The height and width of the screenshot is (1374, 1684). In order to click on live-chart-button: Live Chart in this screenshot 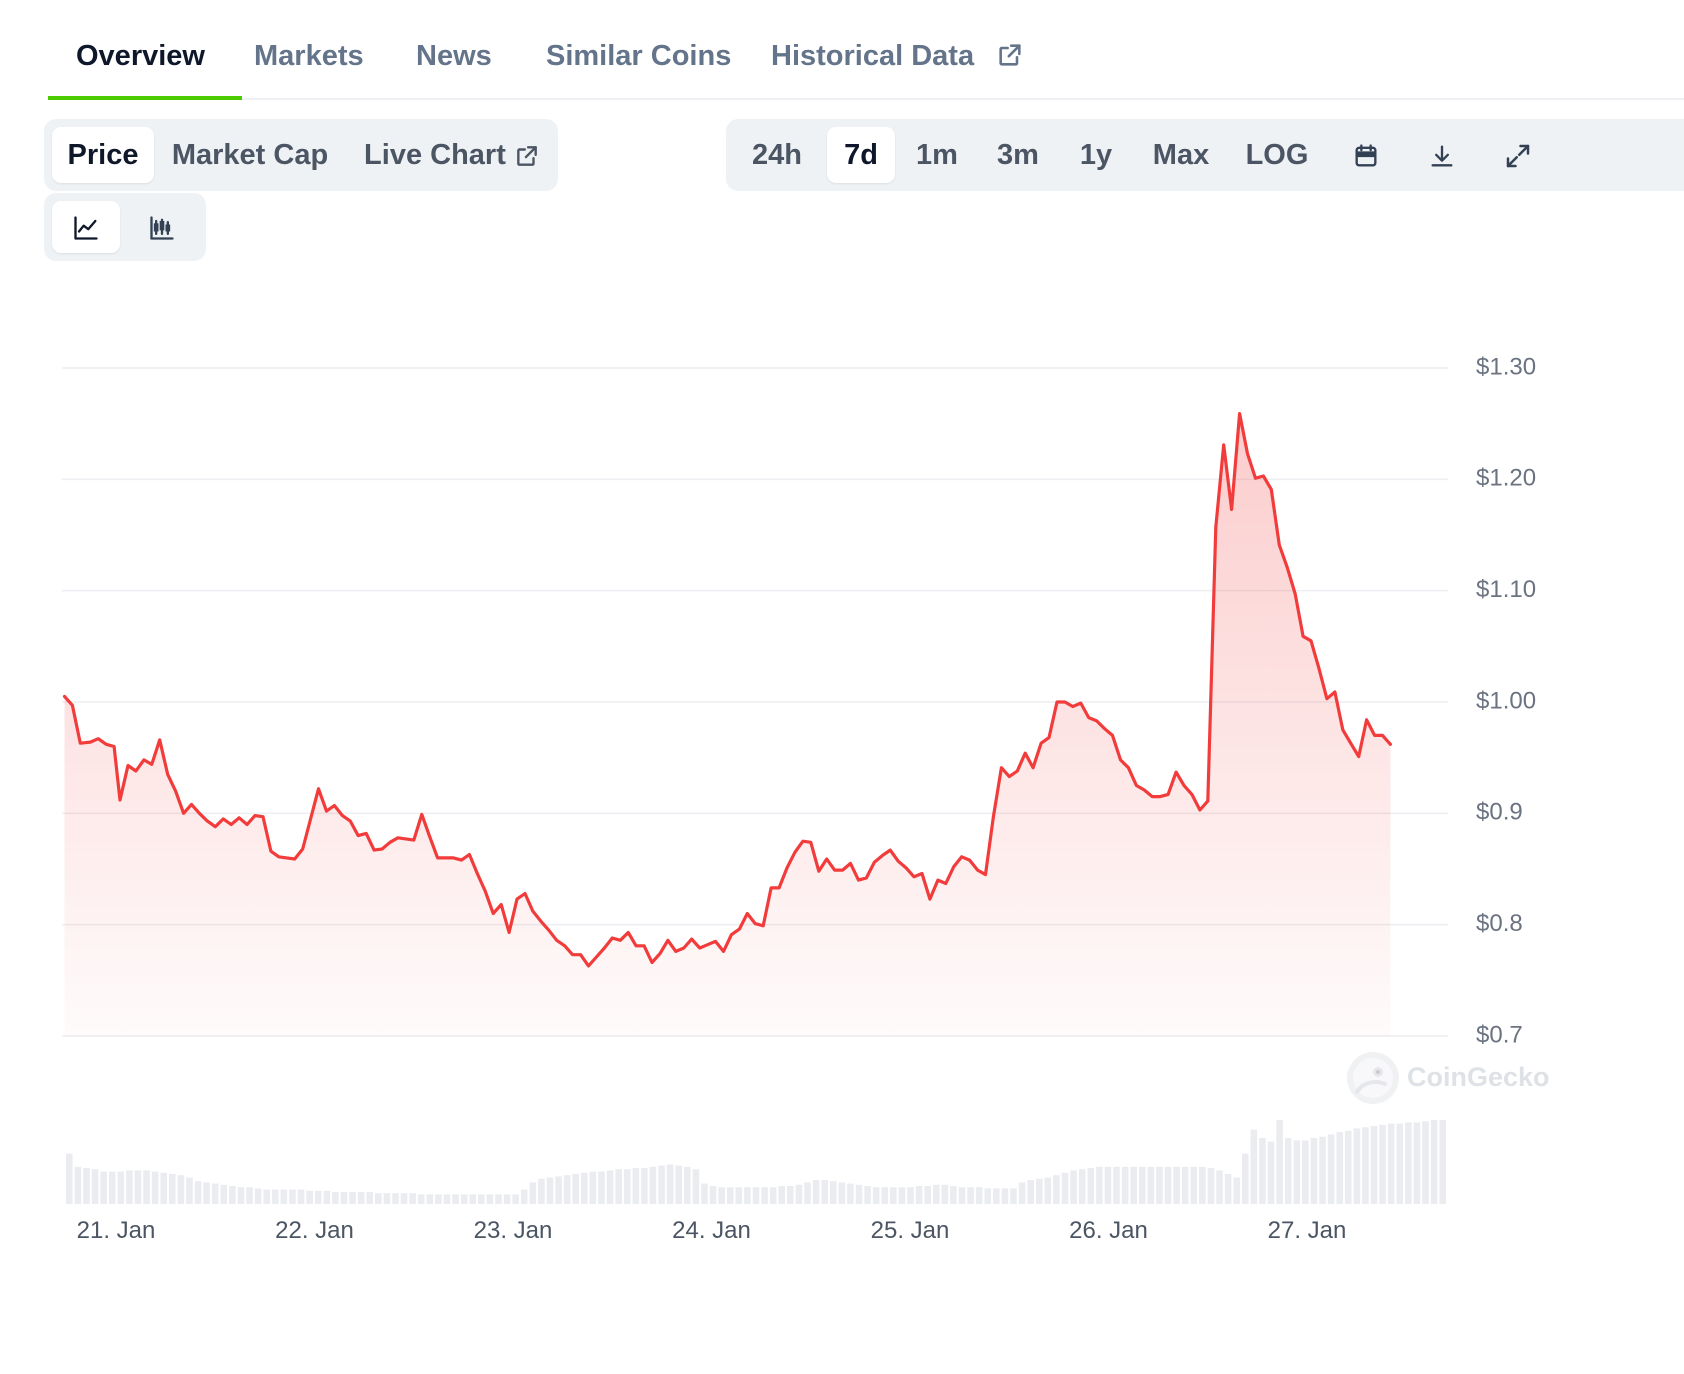, I will do `click(452, 155)`.